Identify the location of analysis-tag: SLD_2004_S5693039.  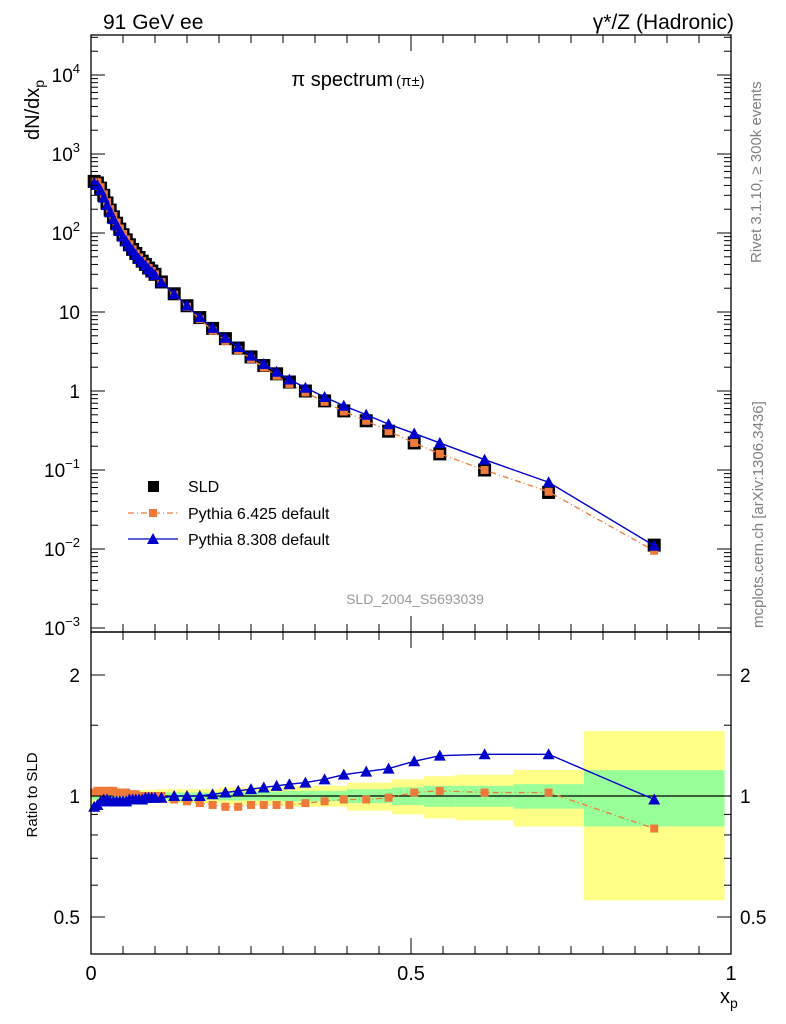
(415, 599).